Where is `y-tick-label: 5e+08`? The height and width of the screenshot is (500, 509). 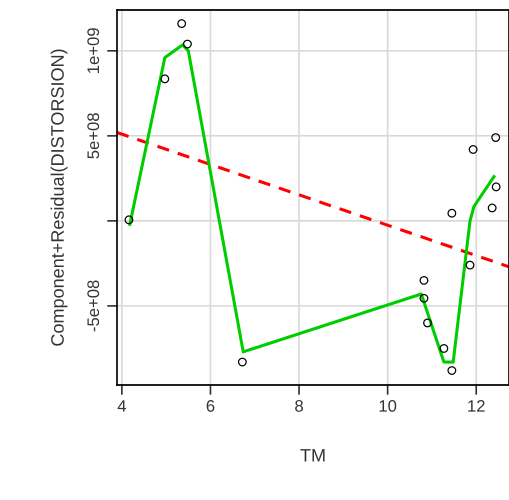
y-tick-label: 5e+08 is located at coordinates (93, 136).